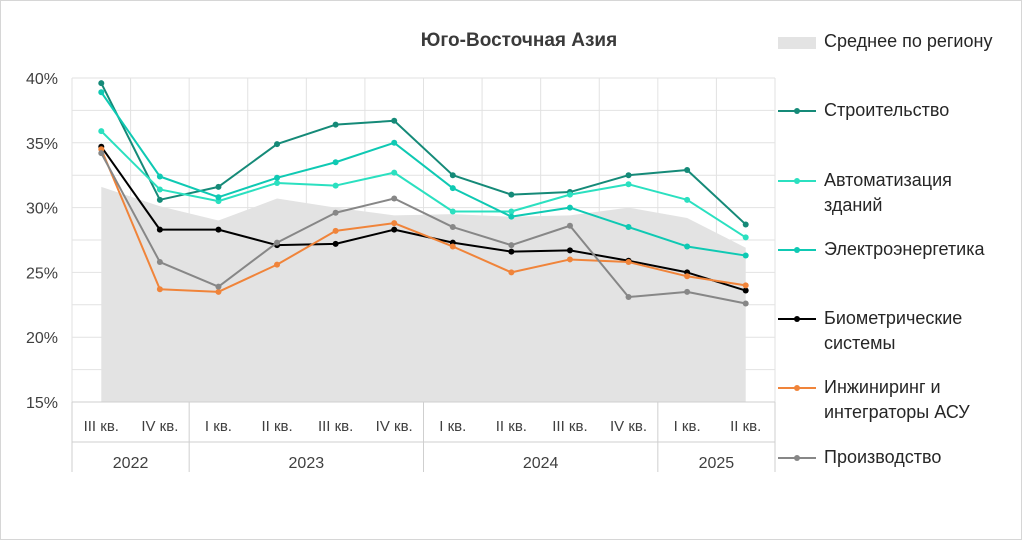 This screenshot has width=1022, height=540. What do you see at coordinates (874, 399) in the screenshot?
I see `legend-item: Инжиниринг и интеграторы АСУ` at bounding box center [874, 399].